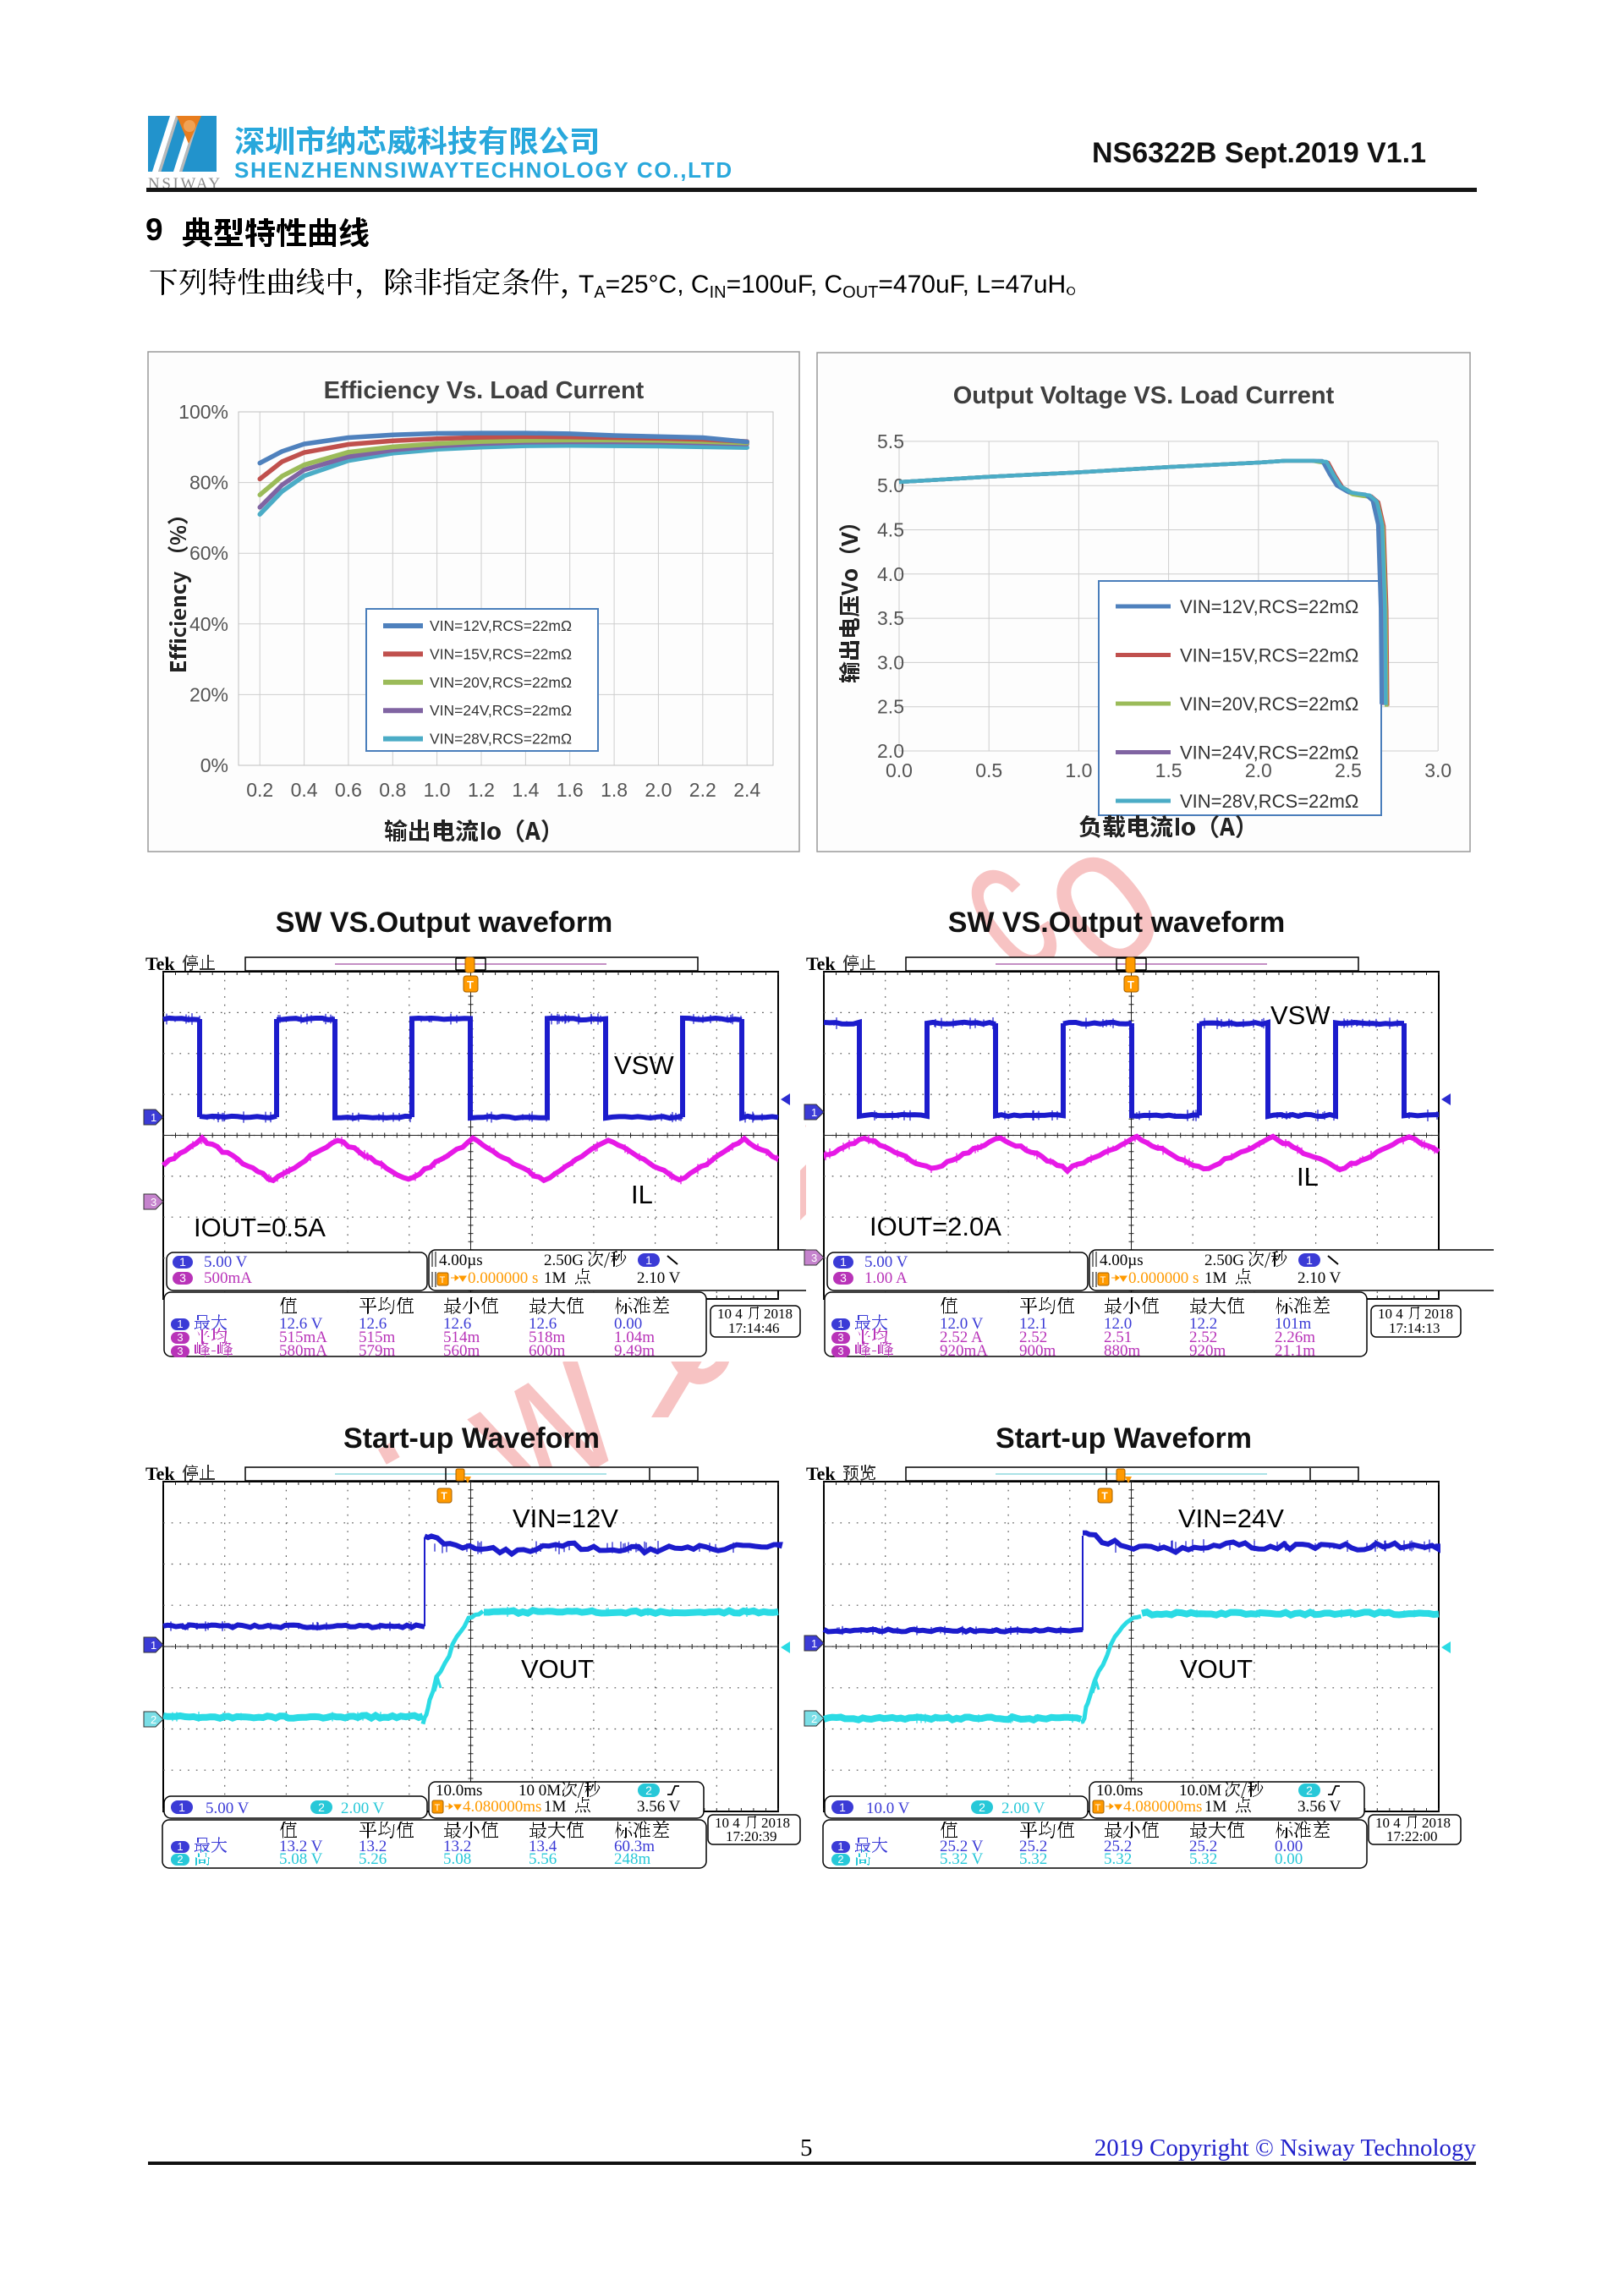  I want to click on svg-text: 515m, so click(377, 1337).